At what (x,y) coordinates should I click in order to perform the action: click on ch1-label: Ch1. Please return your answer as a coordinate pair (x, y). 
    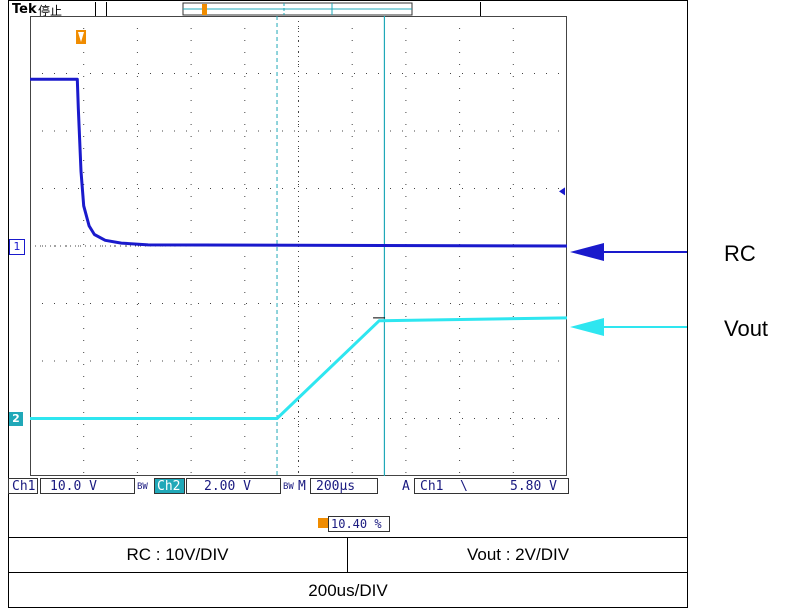
    Looking at the image, I should click on (24, 486).